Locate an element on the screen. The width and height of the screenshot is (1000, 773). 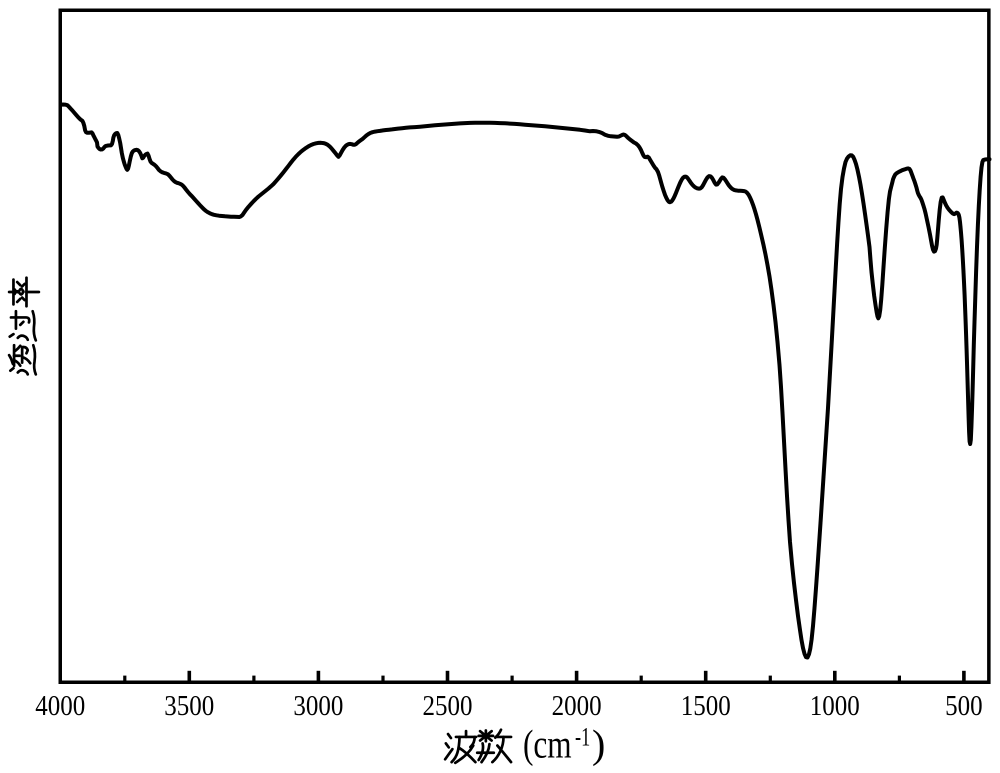
svg-text: 3500 is located at coordinates (189, 706).